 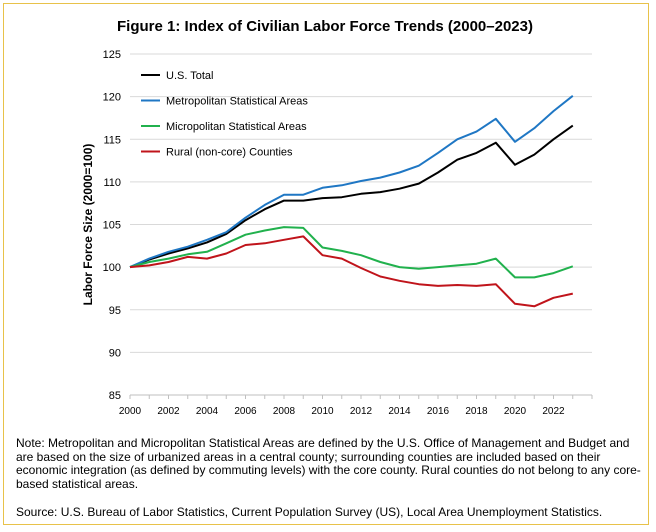 I want to click on x-tick-label: 2016, so click(x=438, y=411).